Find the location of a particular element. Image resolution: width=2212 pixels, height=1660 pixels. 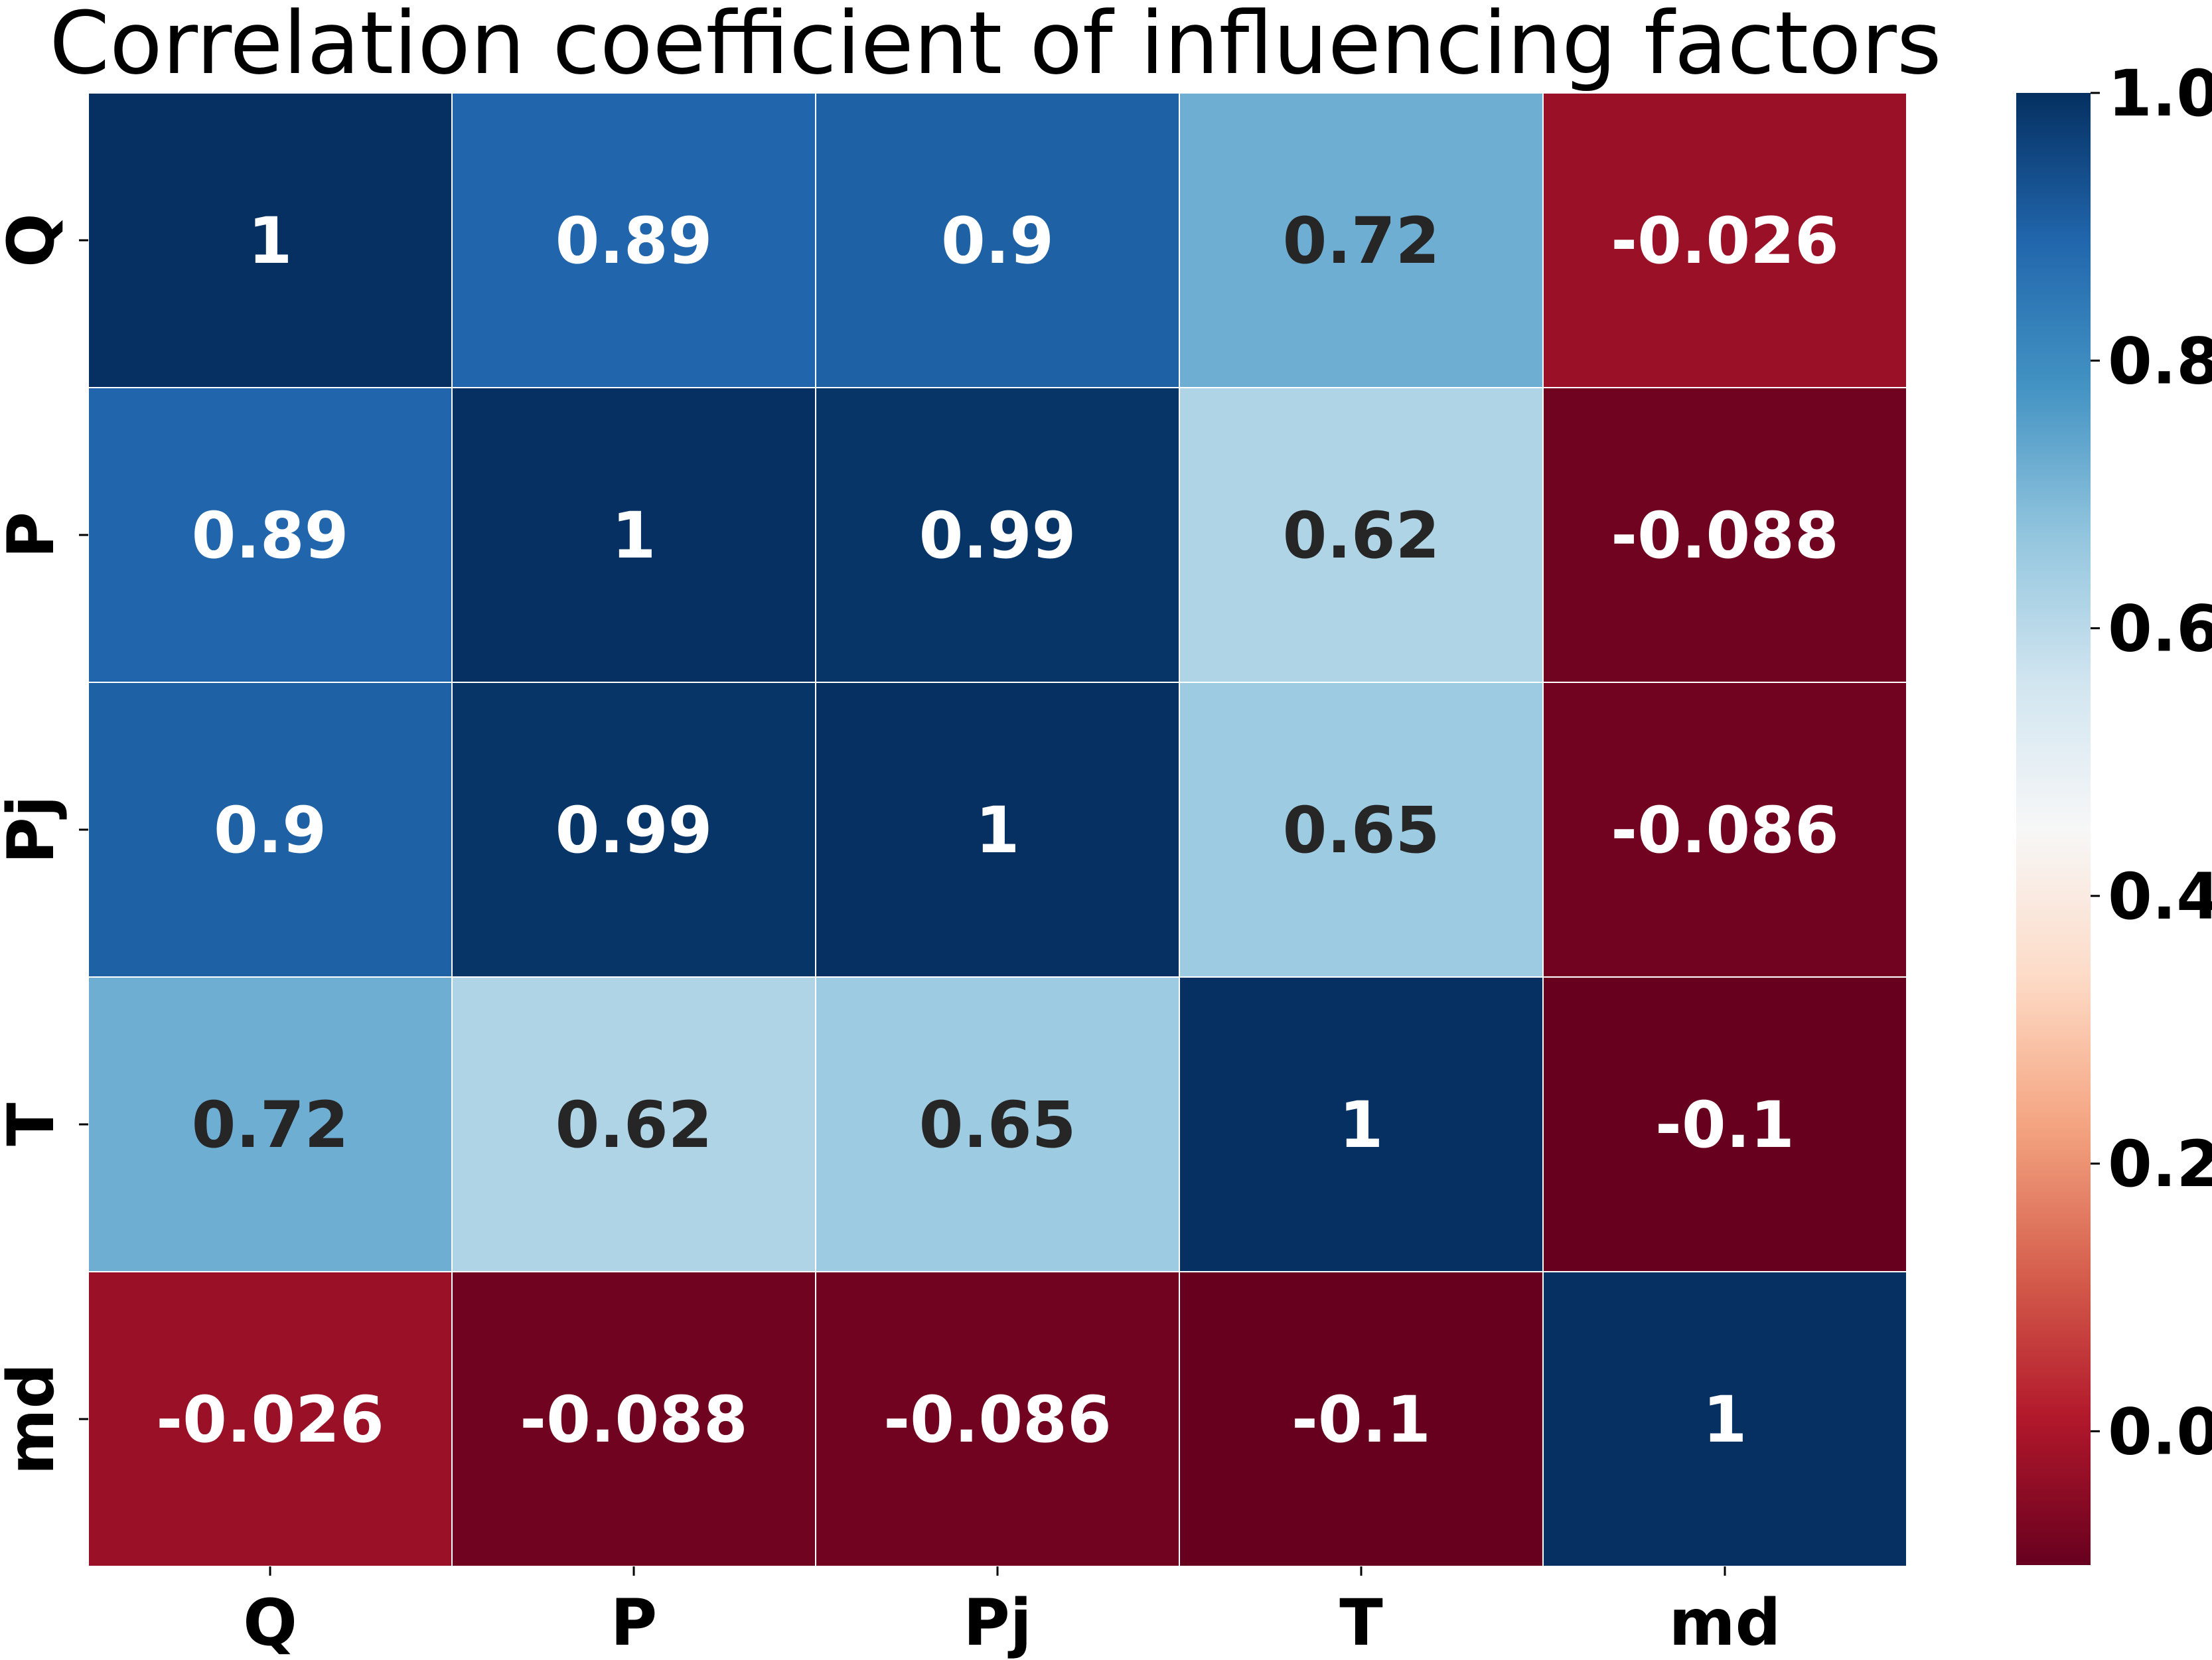

y-tick-label-md: md is located at coordinates (34, 1419).